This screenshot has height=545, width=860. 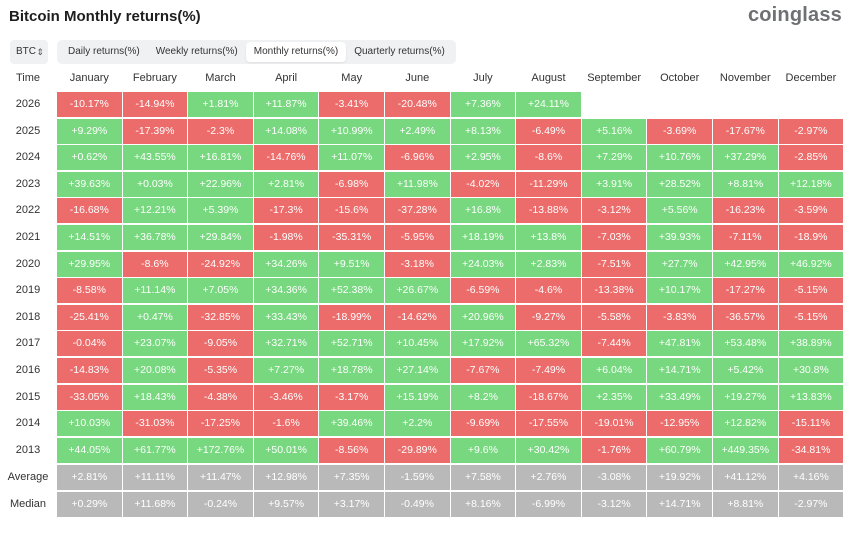 What do you see at coordinates (614, 450) in the screenshot?
I see `return-cell: -1.76%` at bounding box center [614, 450].